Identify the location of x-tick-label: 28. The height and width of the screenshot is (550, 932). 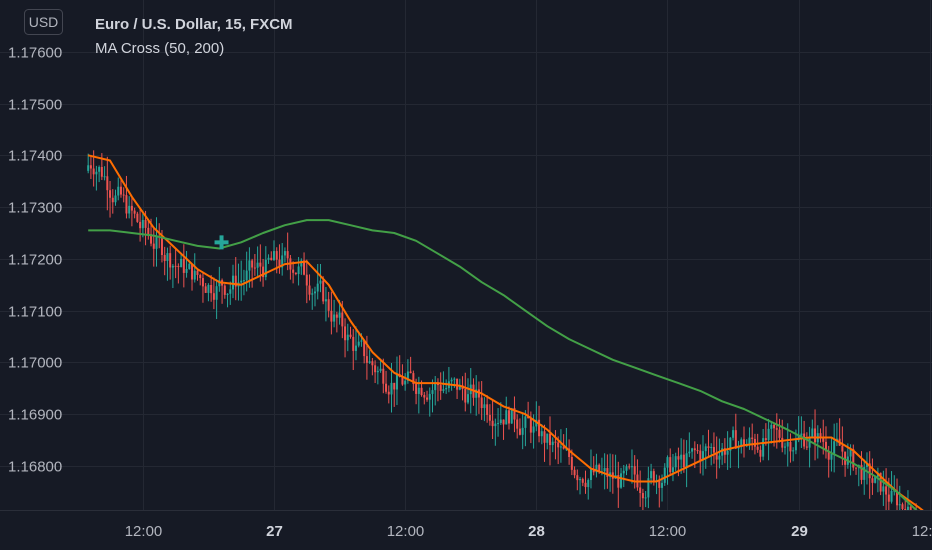
(536, 531).